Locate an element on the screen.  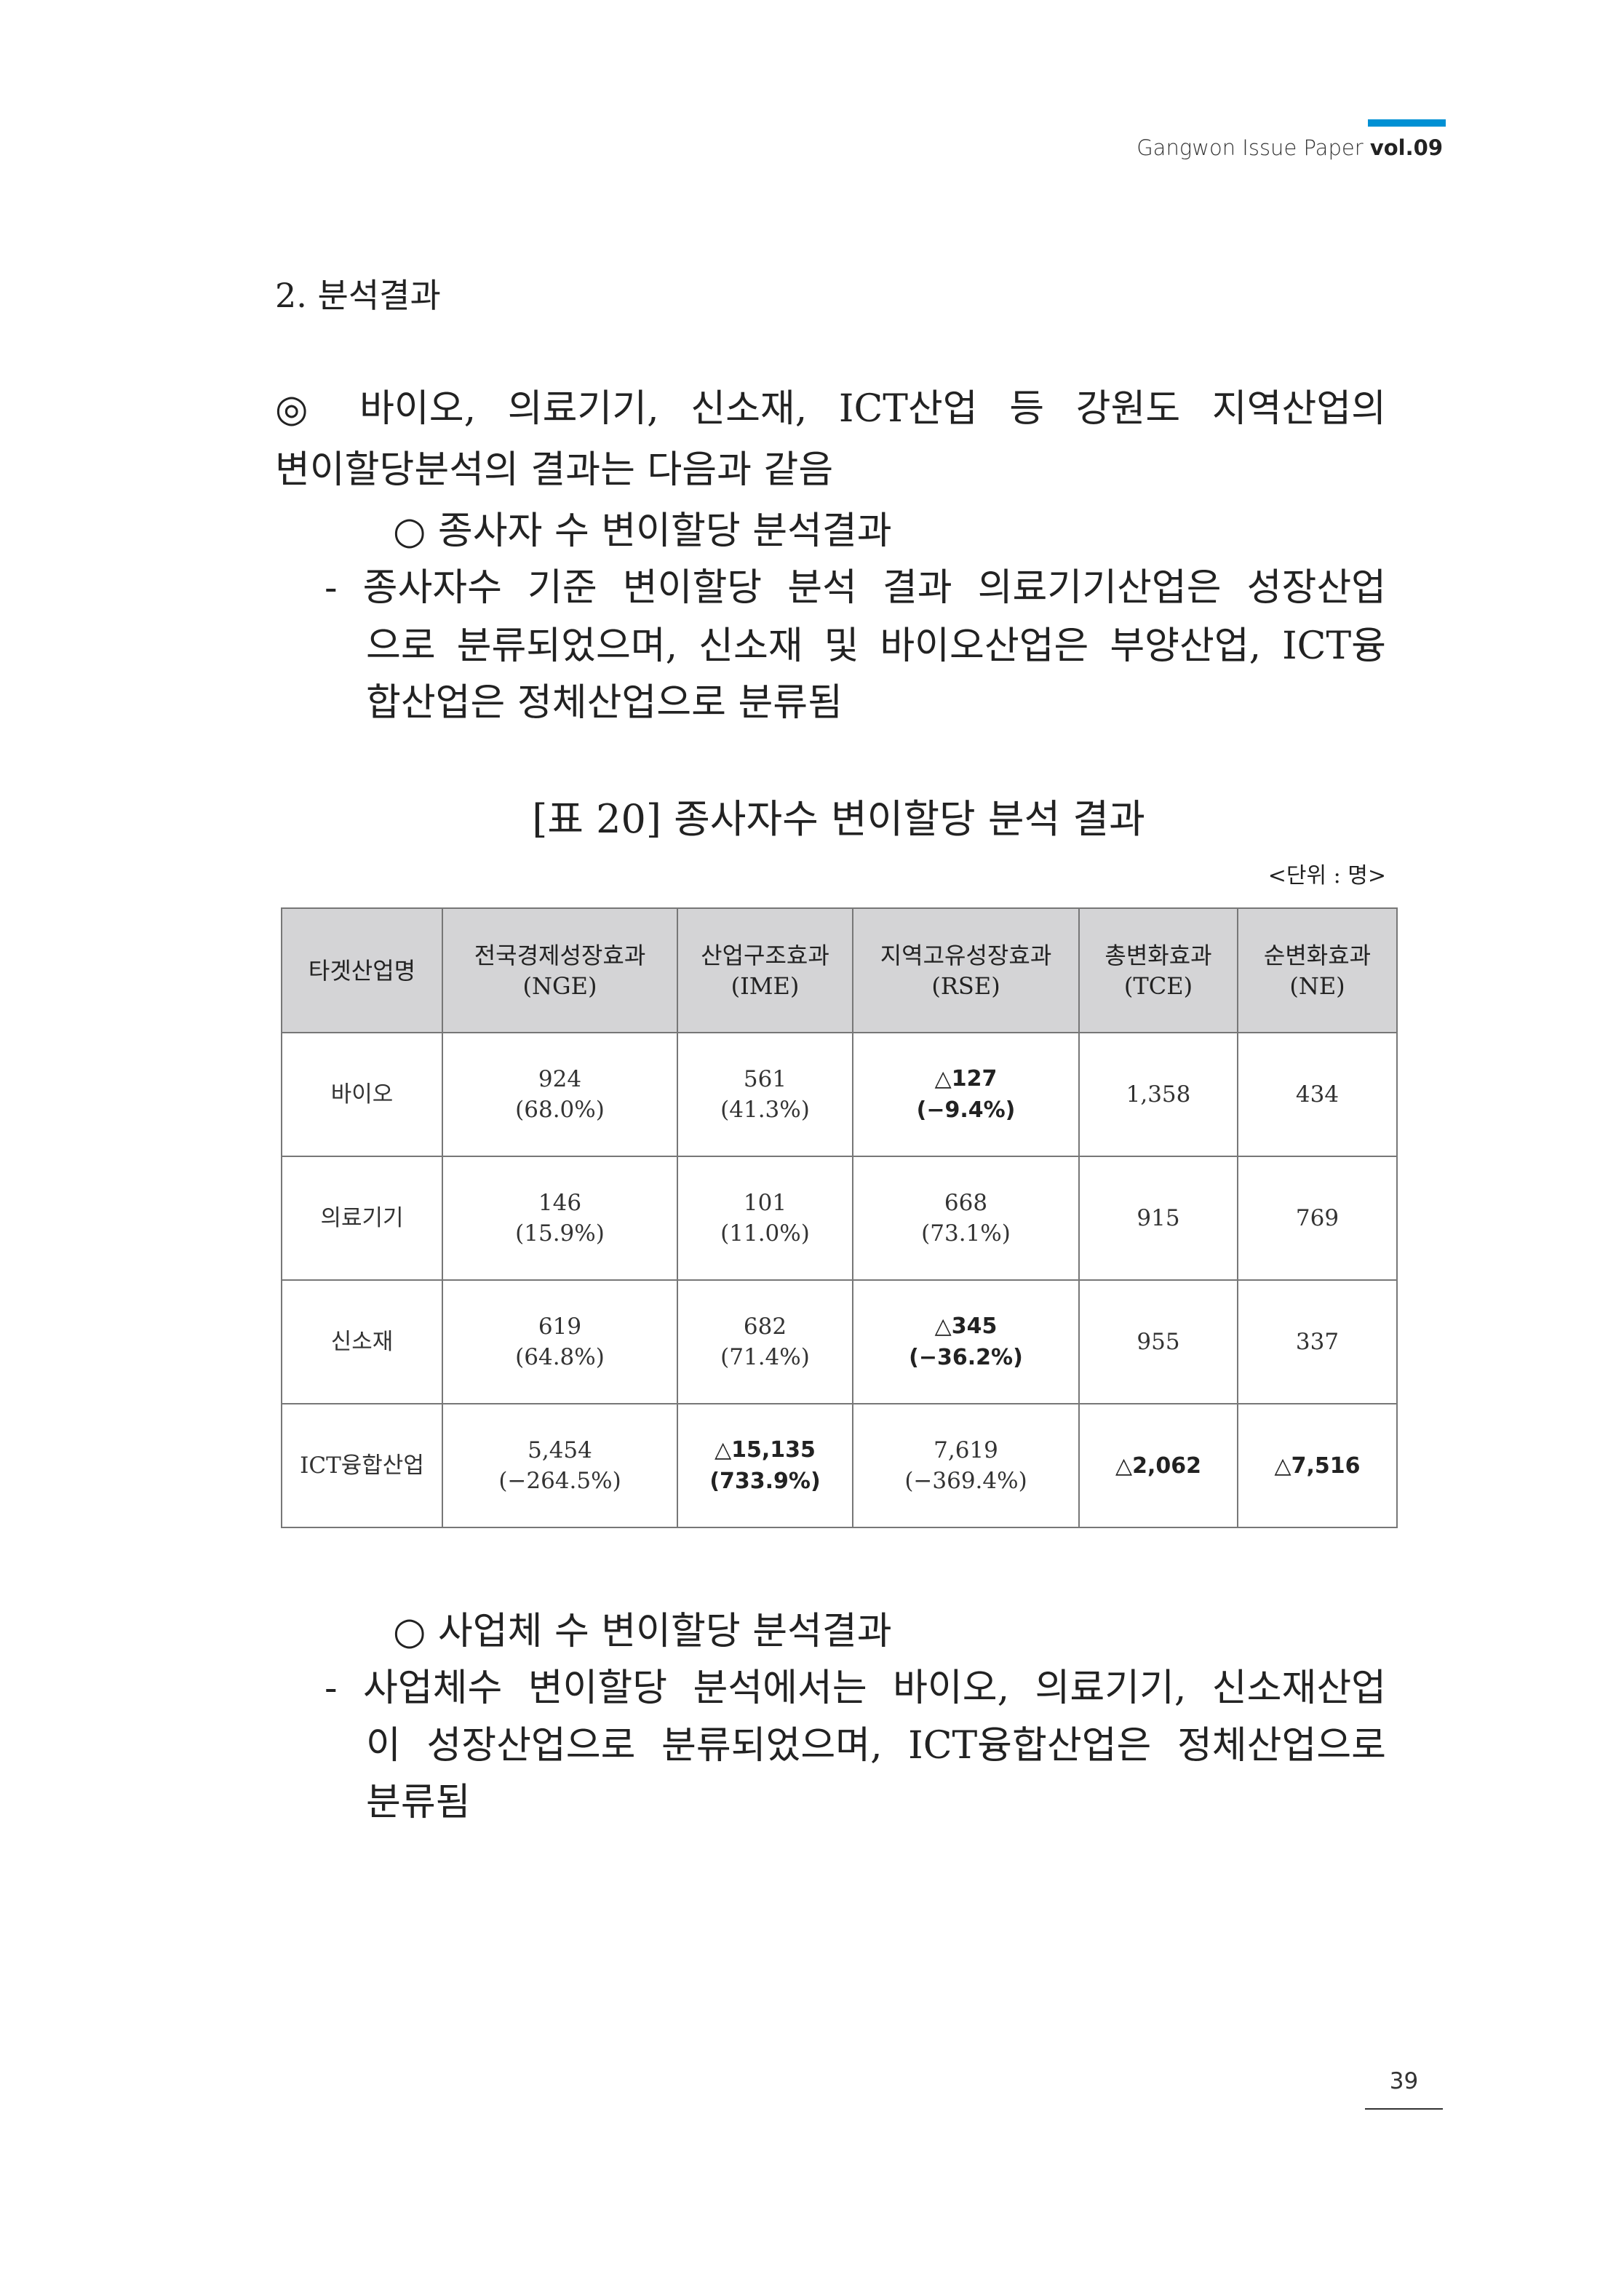
cell-value: (71.4%) is located at coordinates (765, 1357).